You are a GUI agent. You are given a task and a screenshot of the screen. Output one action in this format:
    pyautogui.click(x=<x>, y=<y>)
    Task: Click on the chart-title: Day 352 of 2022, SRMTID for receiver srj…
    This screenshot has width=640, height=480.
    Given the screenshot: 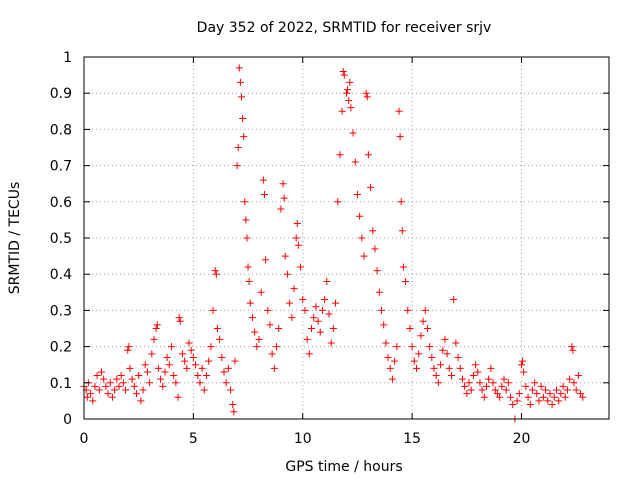 What is the action you would take?
    pyautogui.click(x=344, y=28)
    